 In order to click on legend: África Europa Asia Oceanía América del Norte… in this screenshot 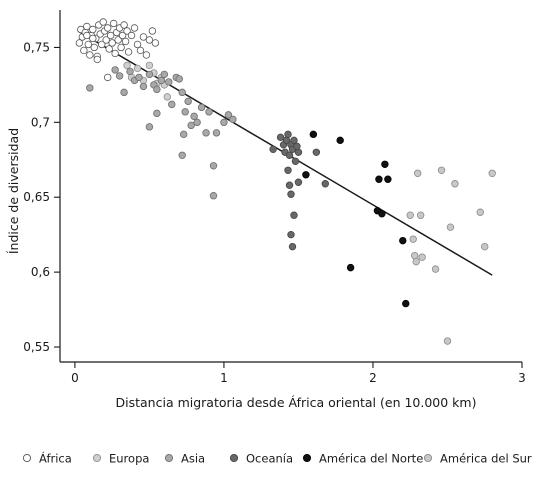, I will do `click(277, 458)`.